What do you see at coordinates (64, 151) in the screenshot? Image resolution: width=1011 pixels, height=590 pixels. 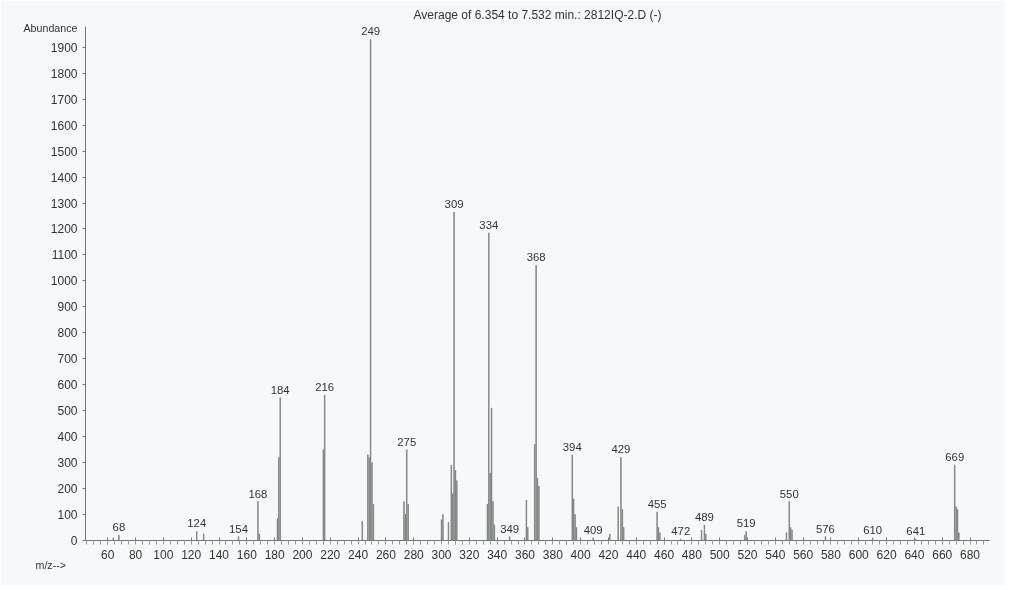 I see `y-tick-label: 1500` at bounding box center [64, 151].